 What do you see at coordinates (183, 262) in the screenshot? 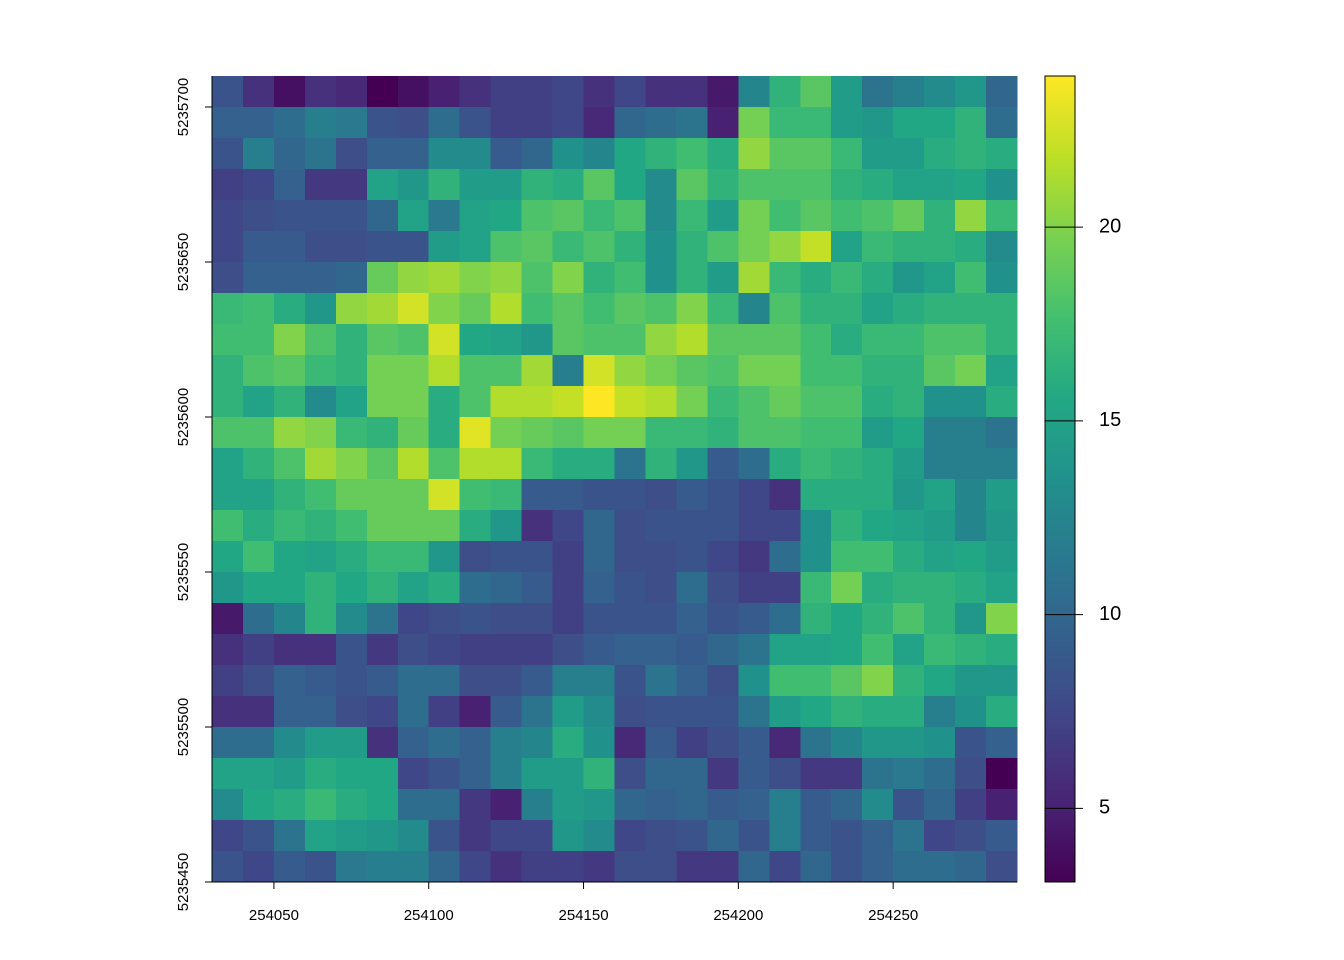
I see `y-tick-label: 5235650` at bounding box center [183, 262].